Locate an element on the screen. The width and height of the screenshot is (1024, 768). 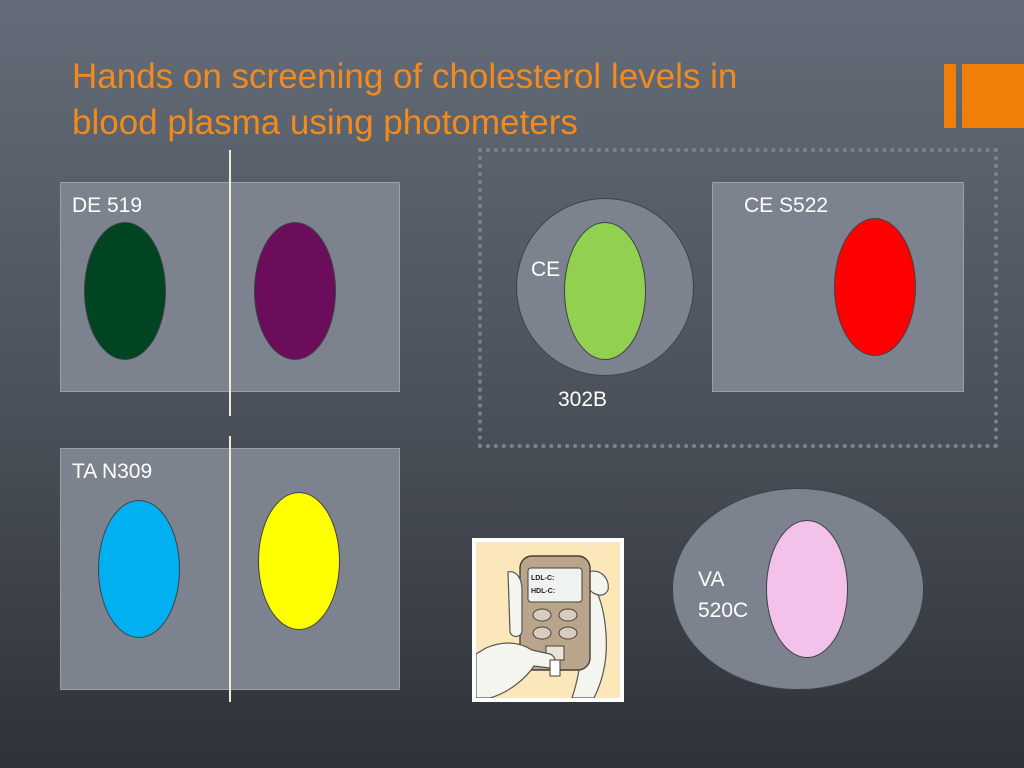
oval-red is located at coordinates (875, 287).